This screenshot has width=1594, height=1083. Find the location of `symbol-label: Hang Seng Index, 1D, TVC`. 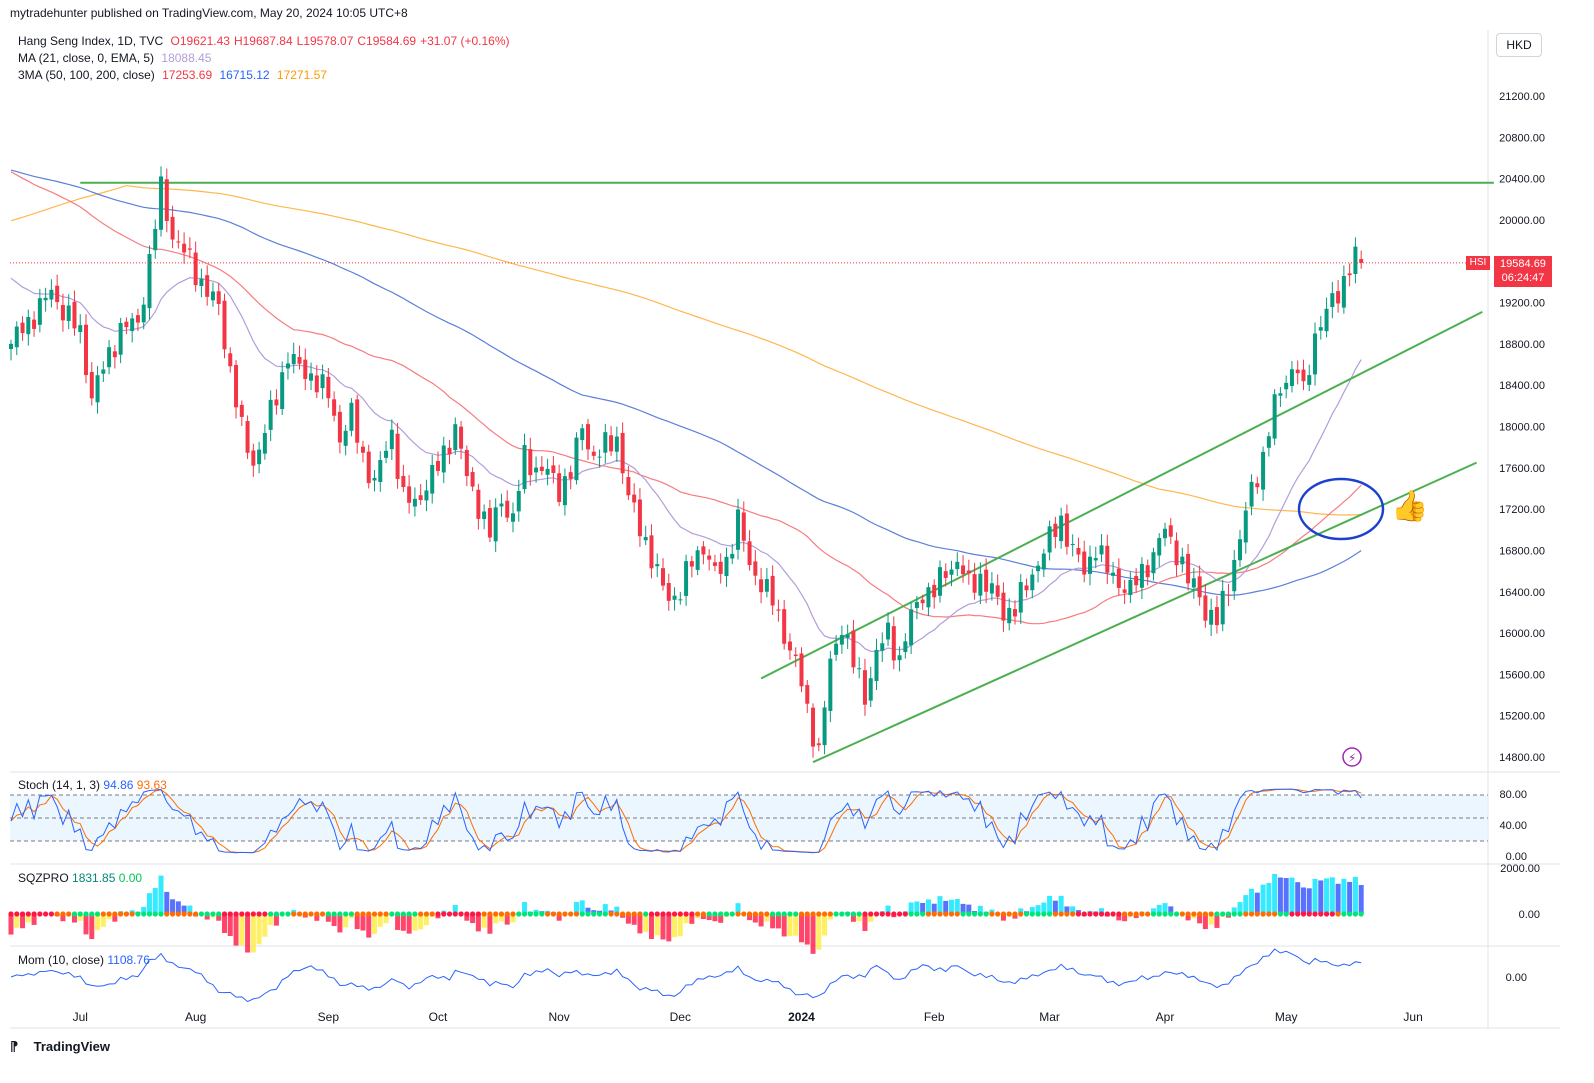

symbol-label: Hang Seng Index, 1D, TVC is located at coordinates (91, 41).